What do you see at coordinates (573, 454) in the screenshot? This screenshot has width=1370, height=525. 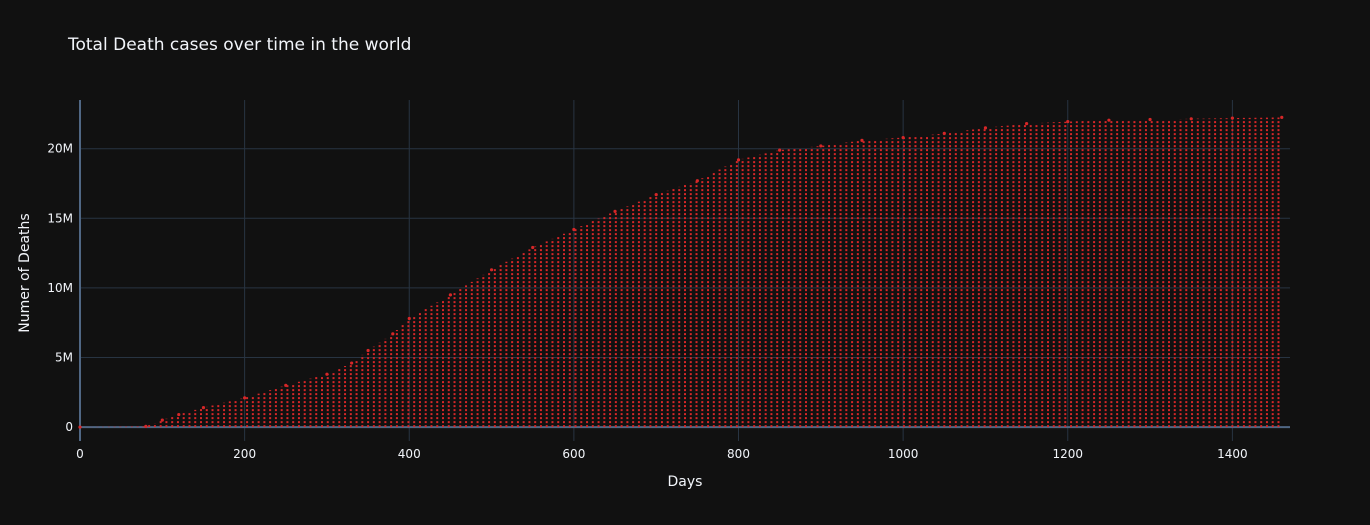 I see `x-tick-label: 600` at bounding box center [573, 454].